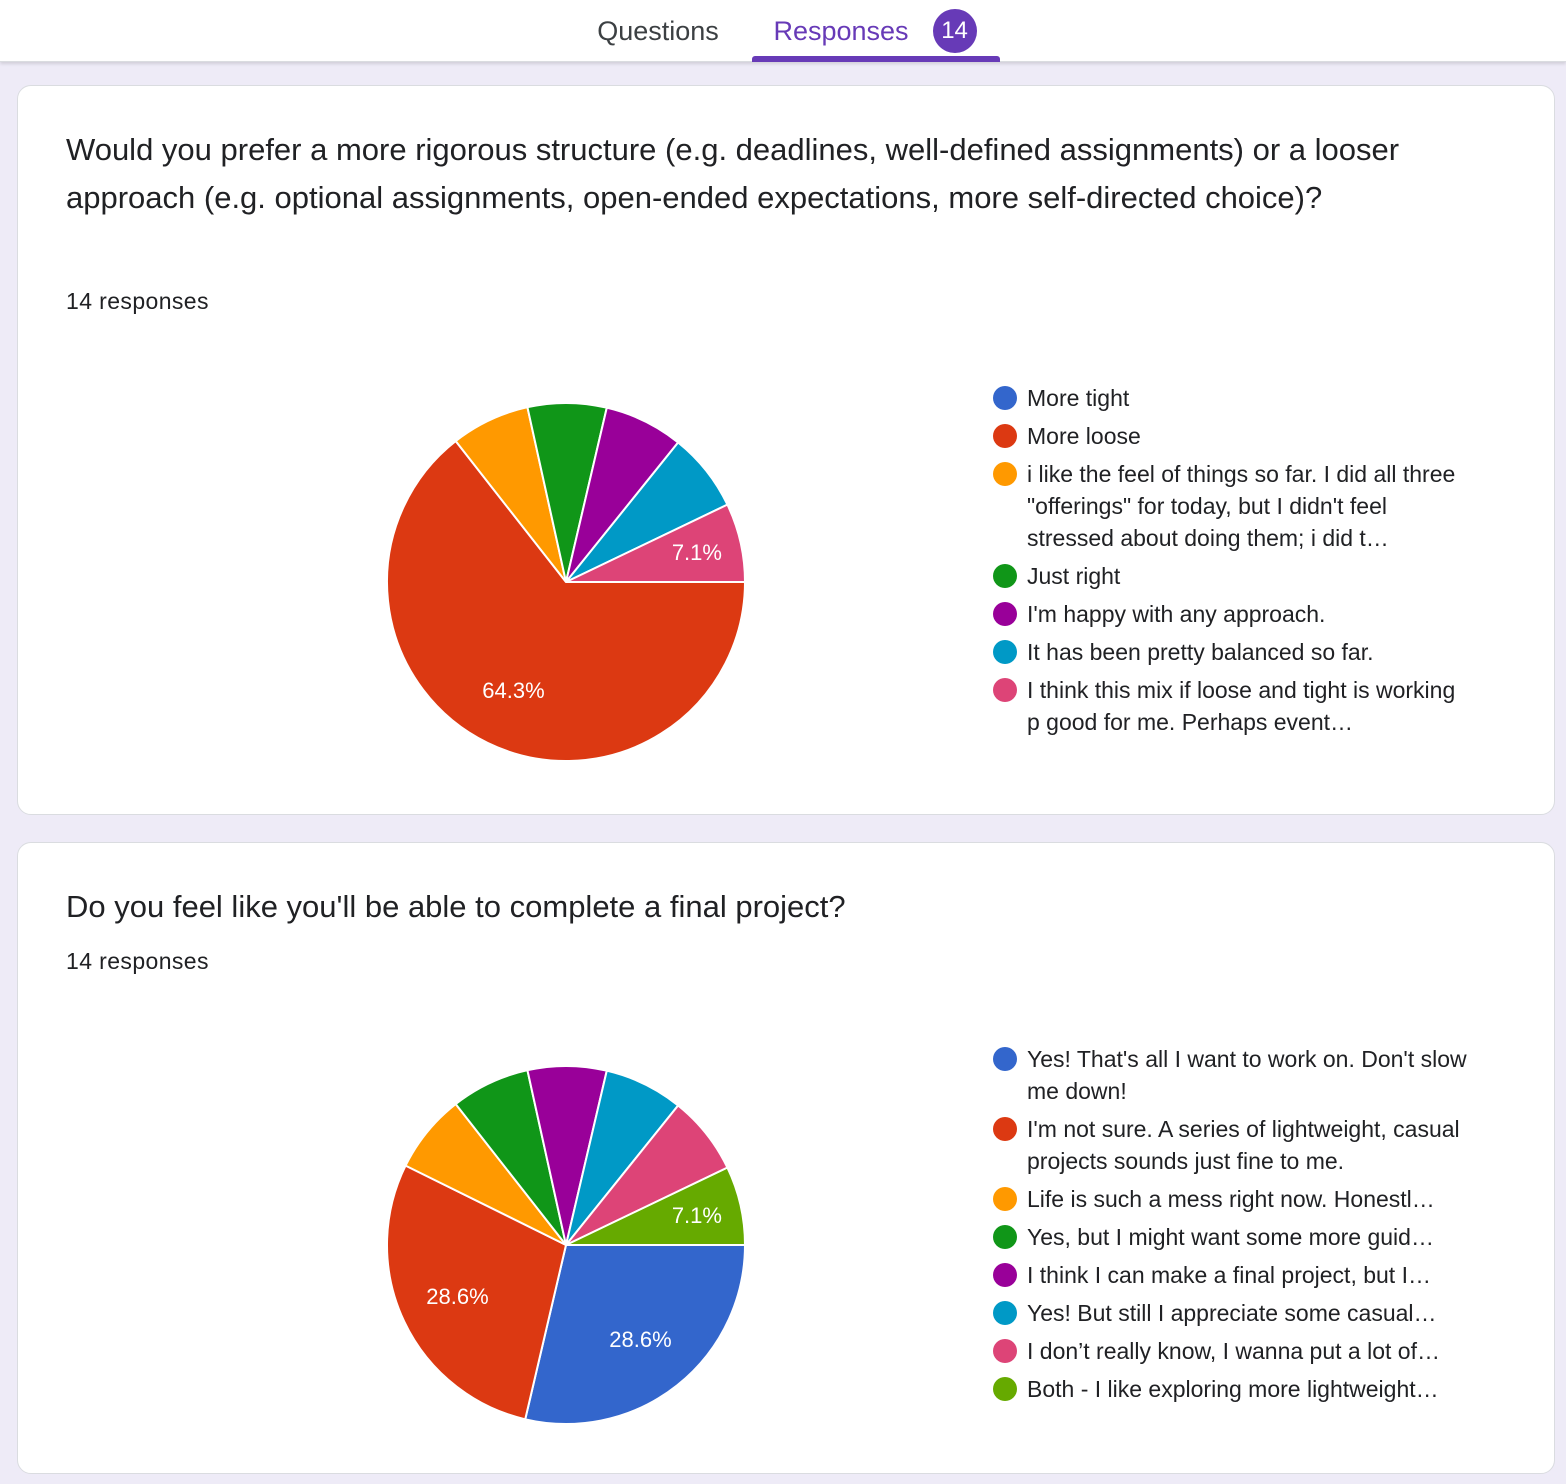 The height and width of the screenshot is (1484, 1566). What do you see at coordinates (1176, 614) in the screenshot?
I see `legend-label: I'm happy with any approach.` at bounding box center [1176, 614].